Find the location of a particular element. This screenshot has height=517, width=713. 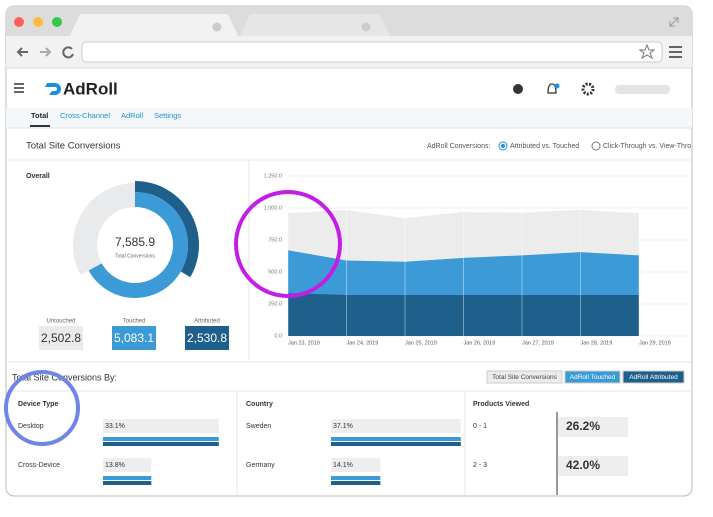

option: Attributed vs. Touched is located at coordinates (544, 146).